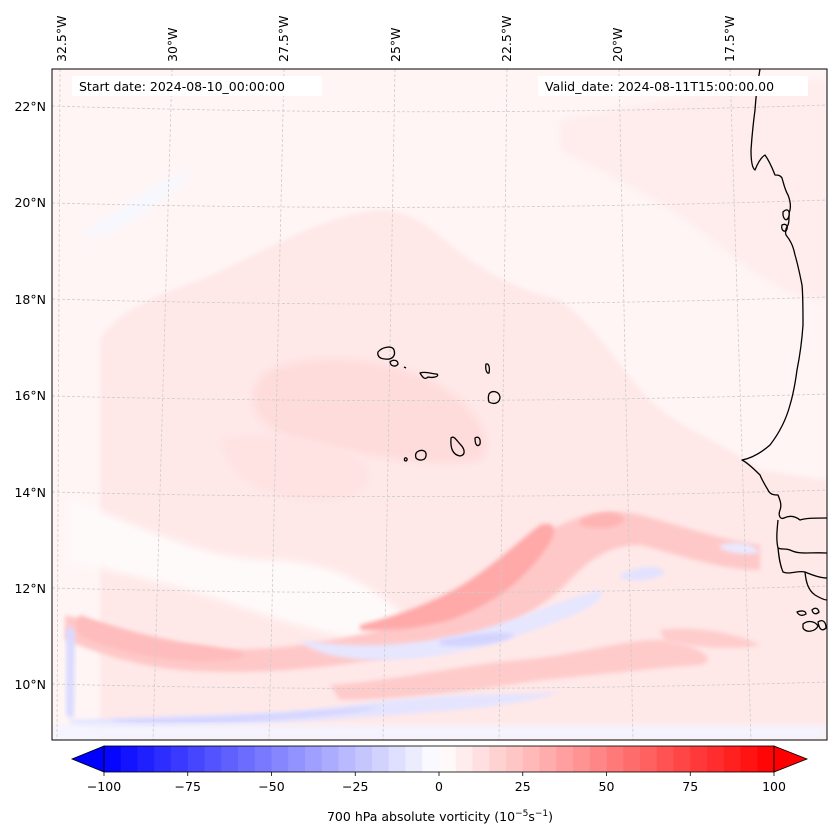 The height and width of the screenshot is (839, 837). Describe the element at coordinates (602, 520) in the screenshot. I see `field-positive-band-core-east` at that location.